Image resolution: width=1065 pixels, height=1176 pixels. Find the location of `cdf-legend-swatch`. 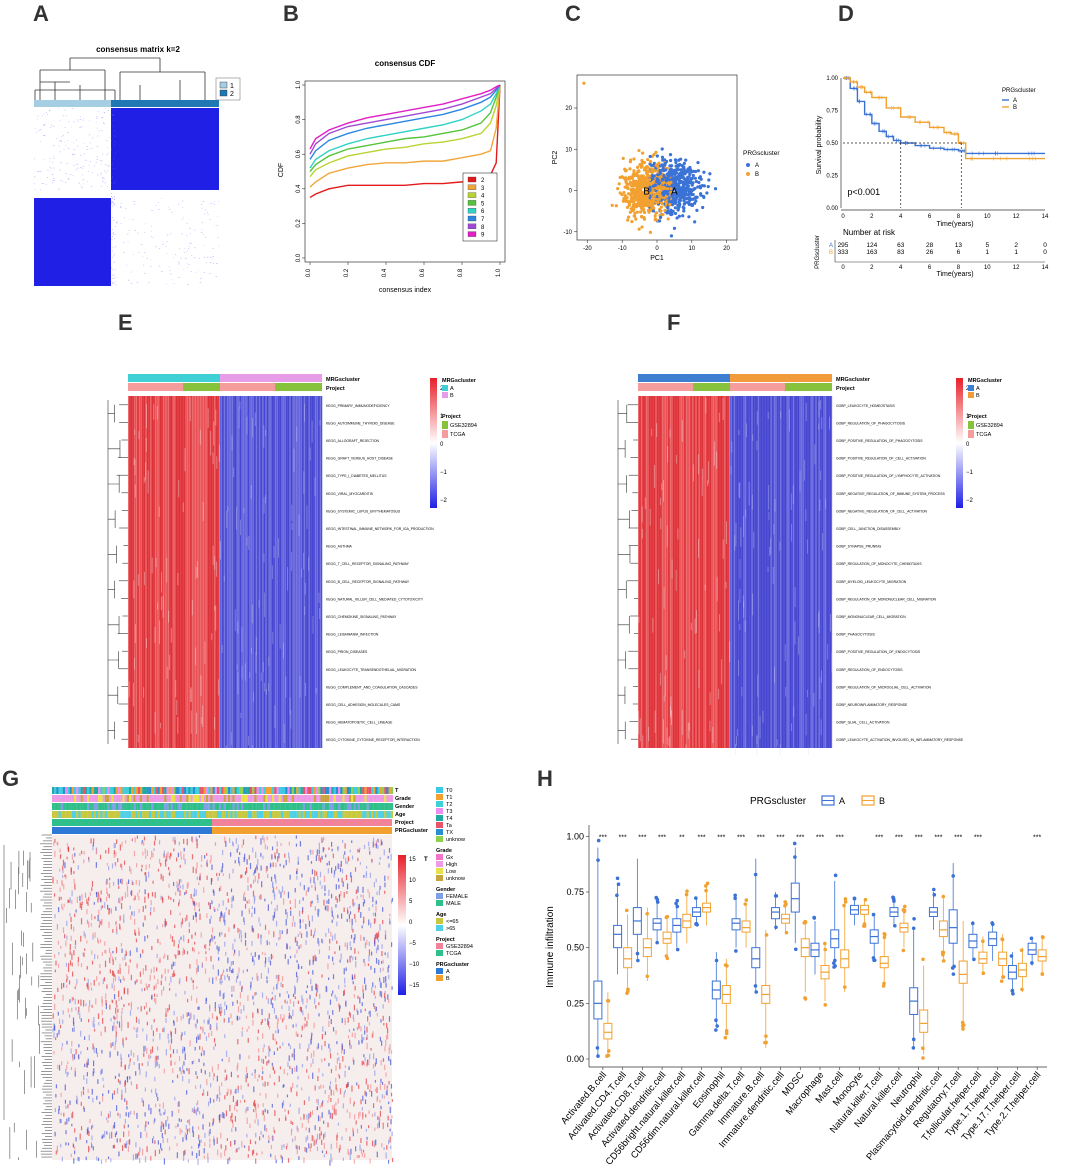

cdf-legend-swatch is located at coordinates (472, 203).